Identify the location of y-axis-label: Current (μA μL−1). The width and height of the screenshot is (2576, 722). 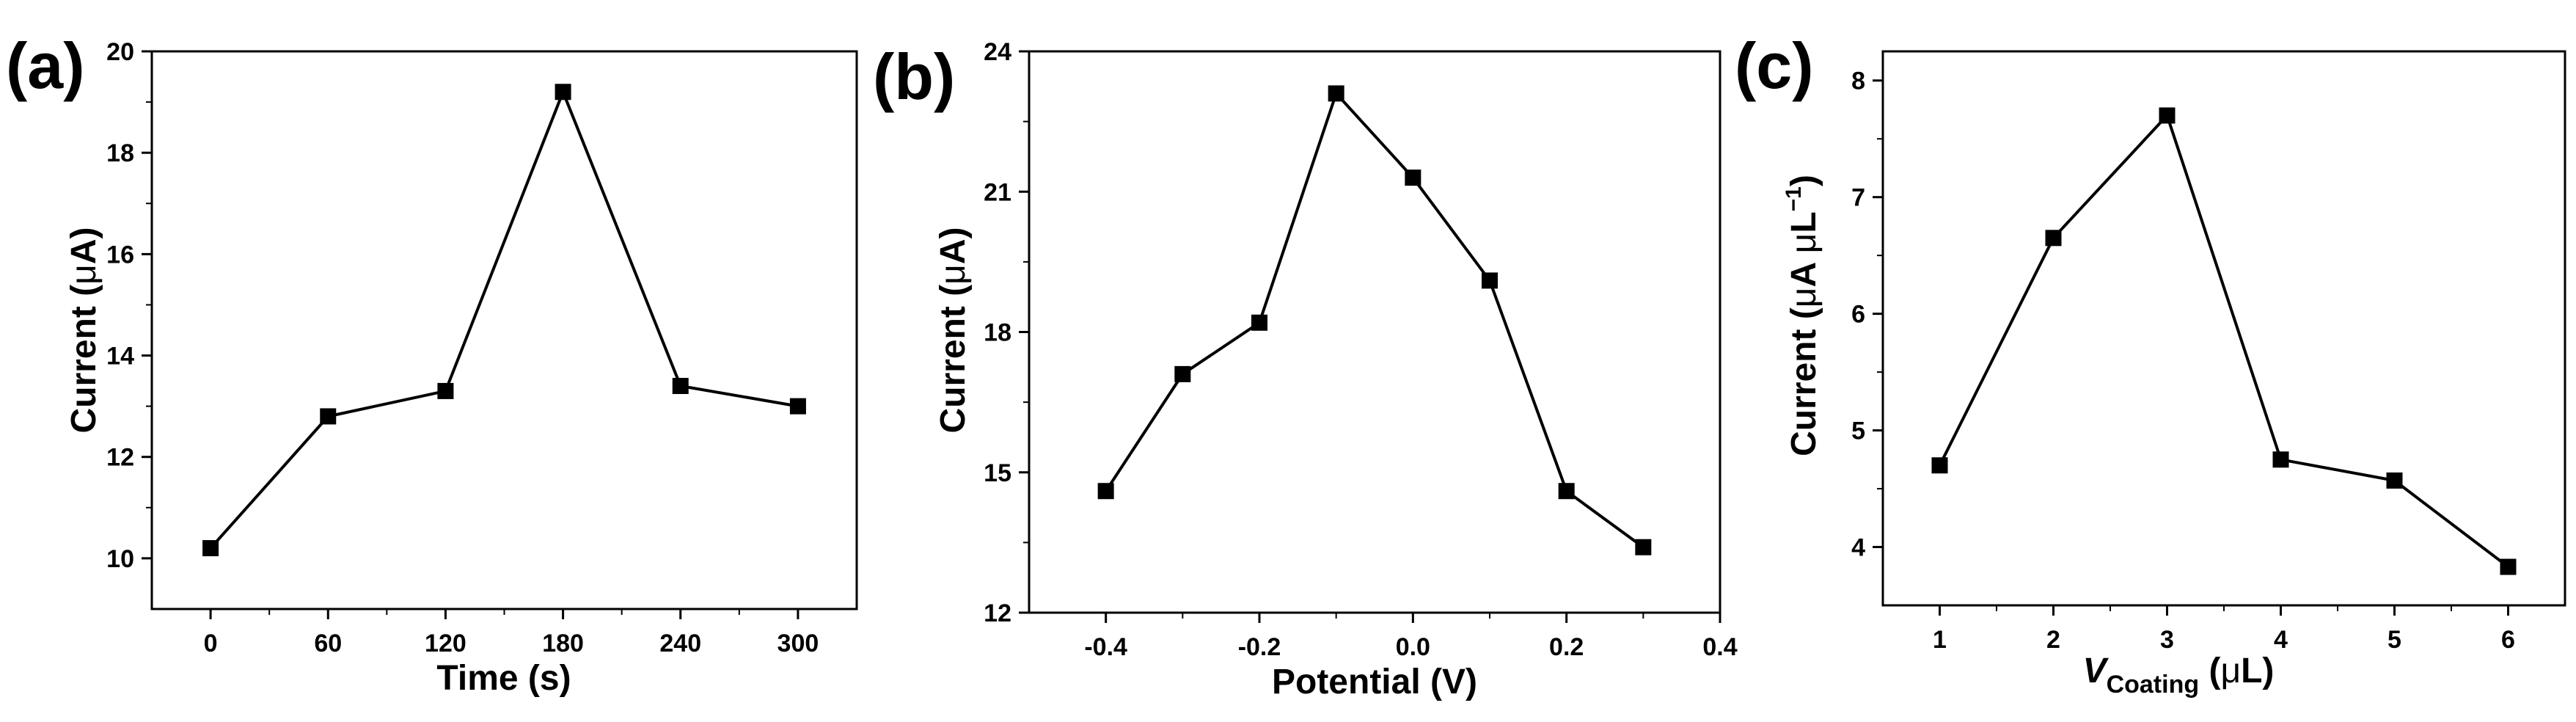
(1802, 315).